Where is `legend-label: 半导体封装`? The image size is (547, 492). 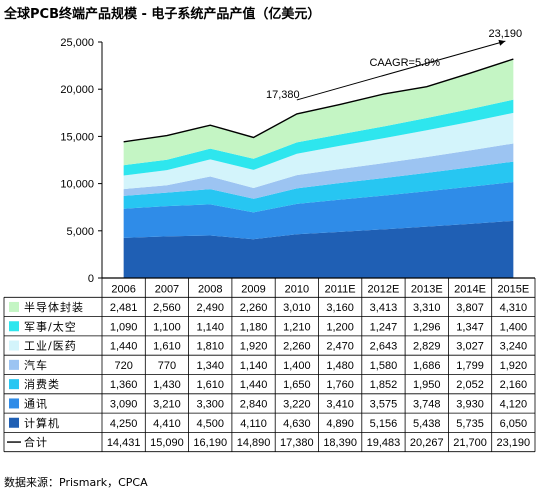
legend-label: 半导体封装 is located at coordinates (54, 307).